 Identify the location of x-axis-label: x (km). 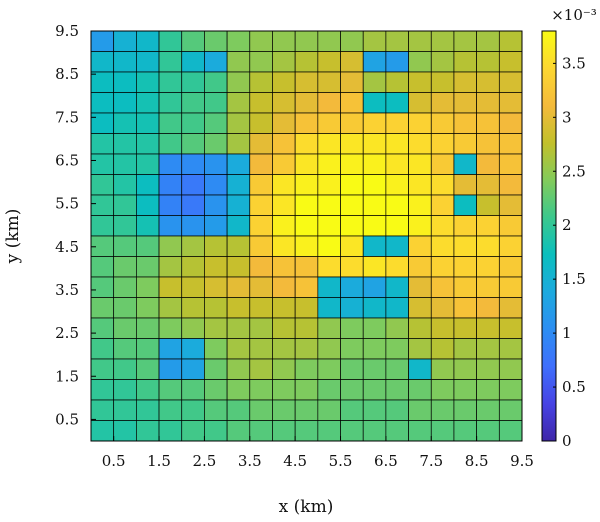
(306, 507).